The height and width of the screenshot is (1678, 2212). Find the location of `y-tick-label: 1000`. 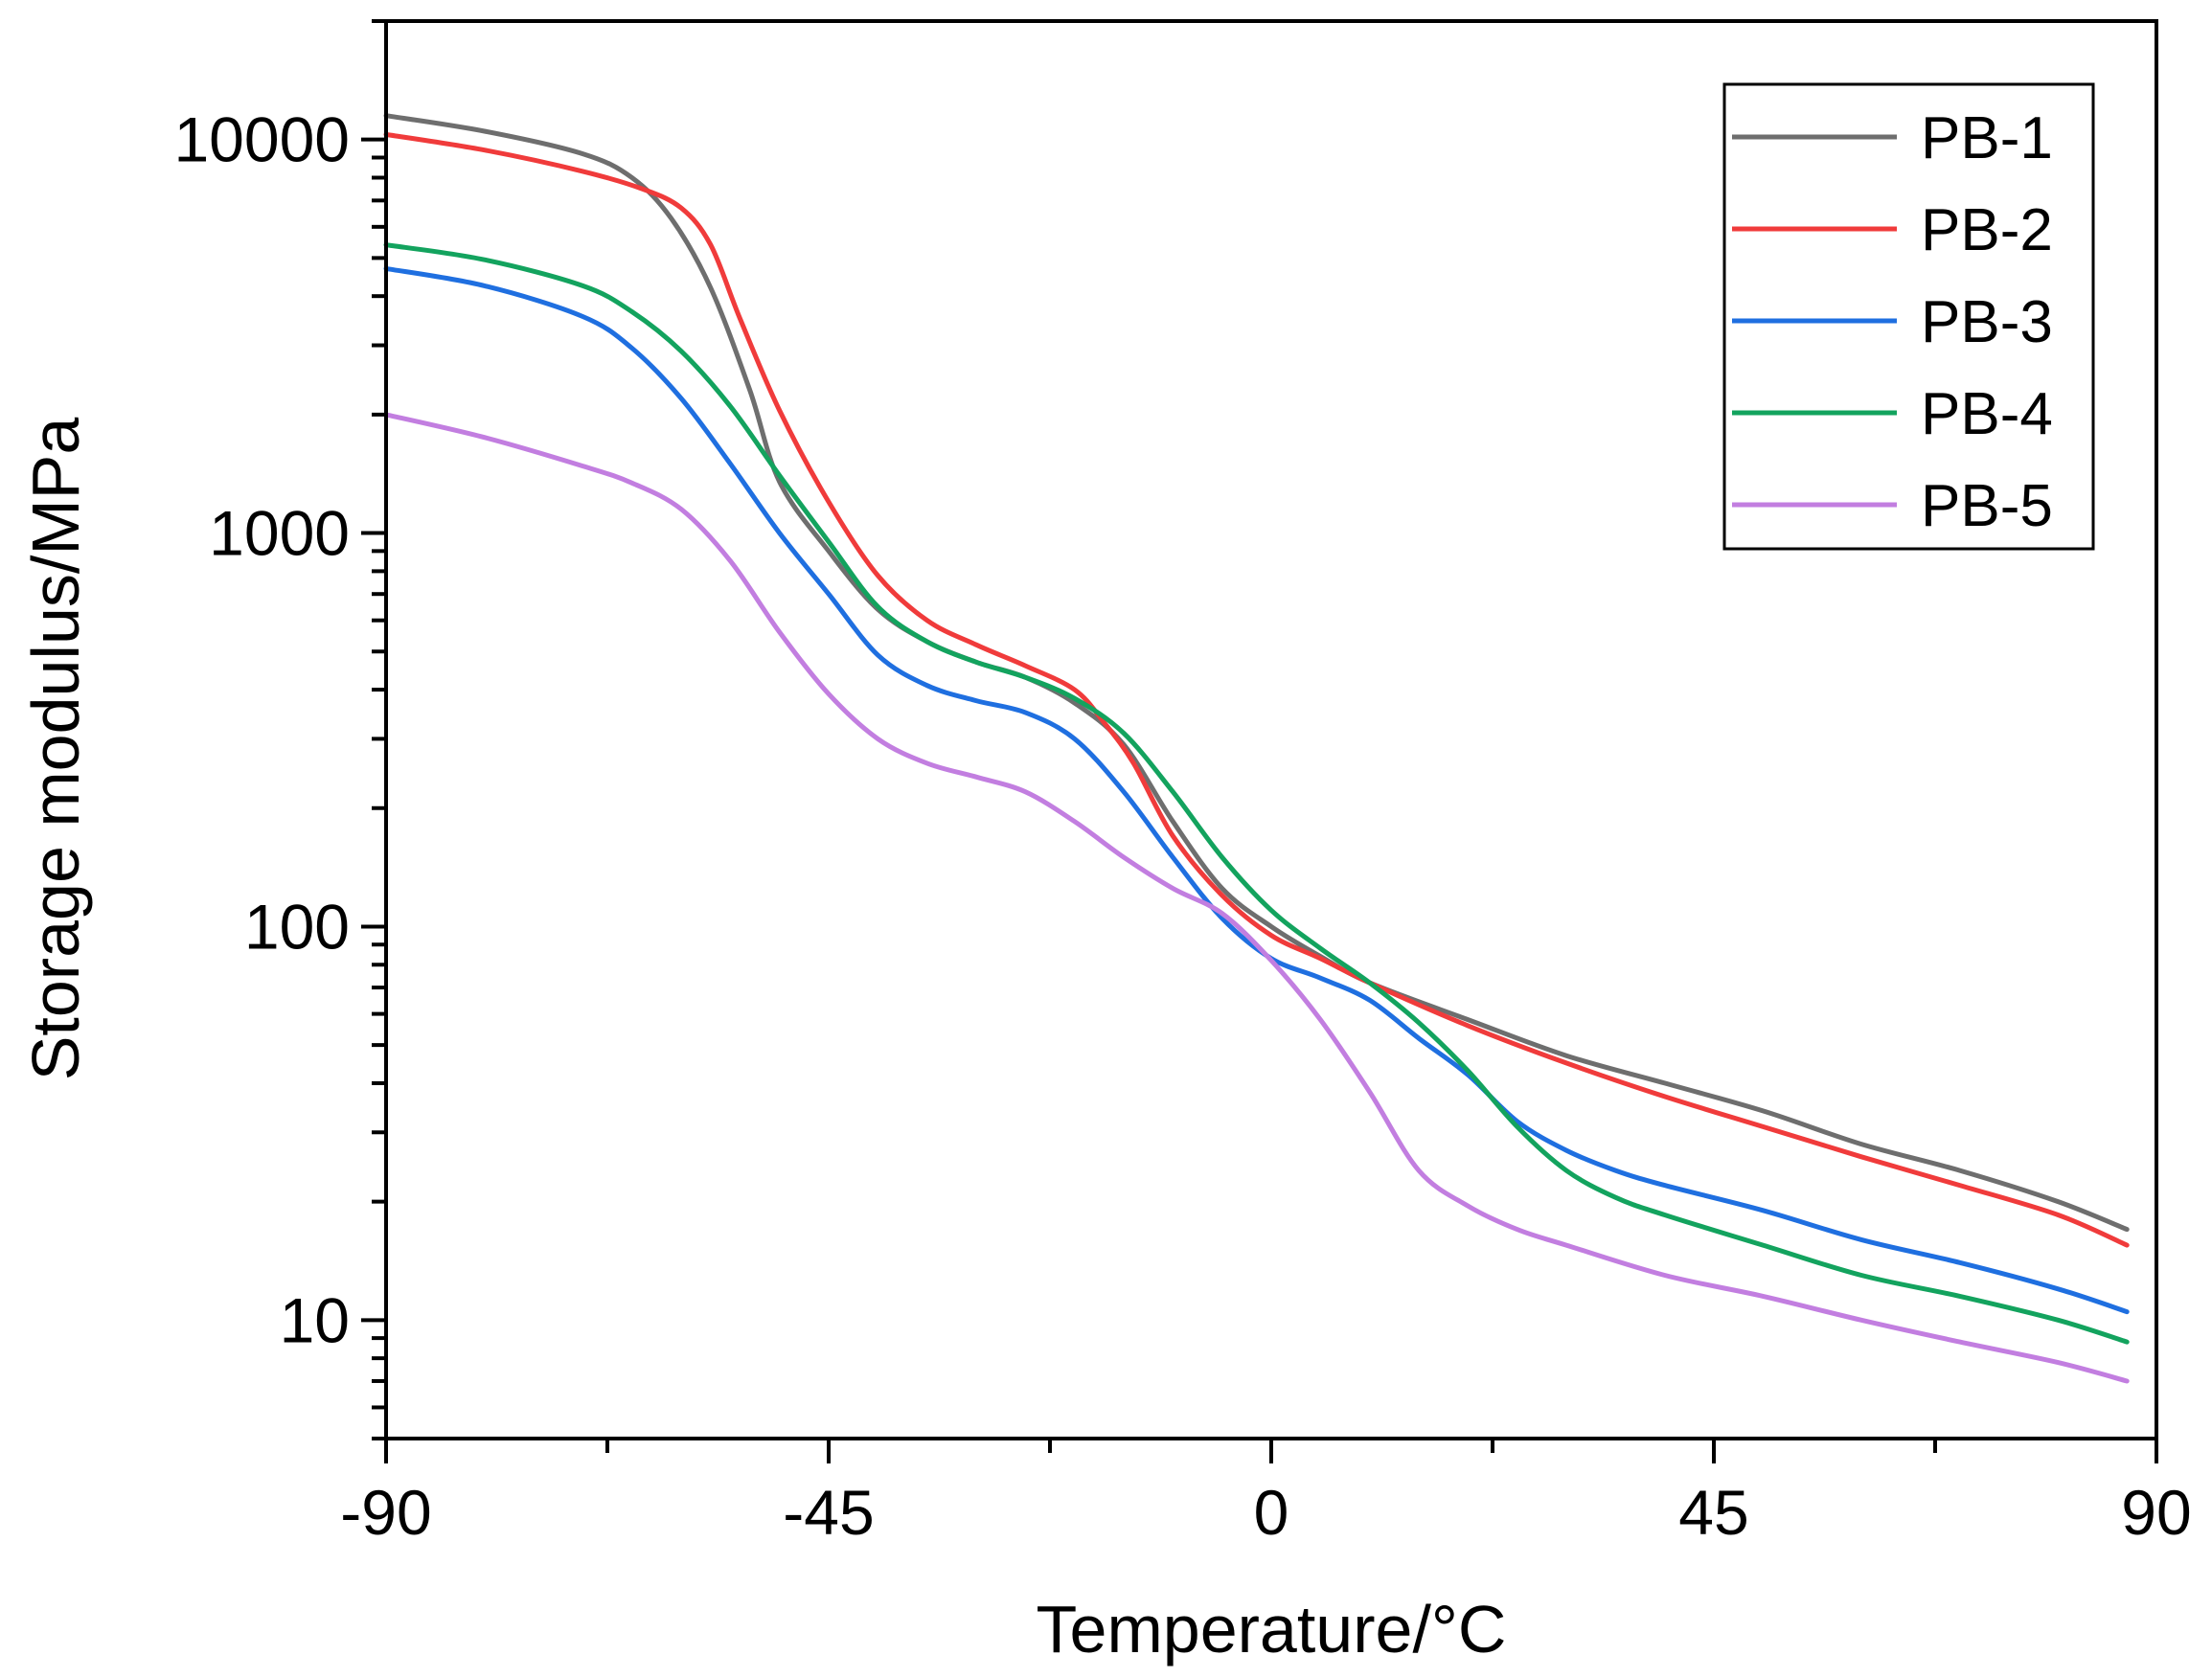

y-tick-label: 1000 is located at coordinates (279, 533).